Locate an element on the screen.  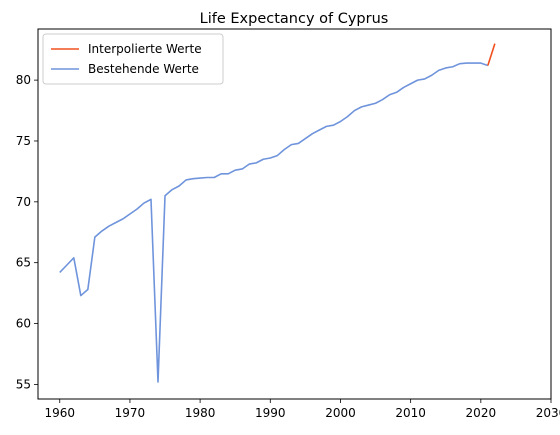
x-tick-label: 1960 is located at coordinates (59, 413).